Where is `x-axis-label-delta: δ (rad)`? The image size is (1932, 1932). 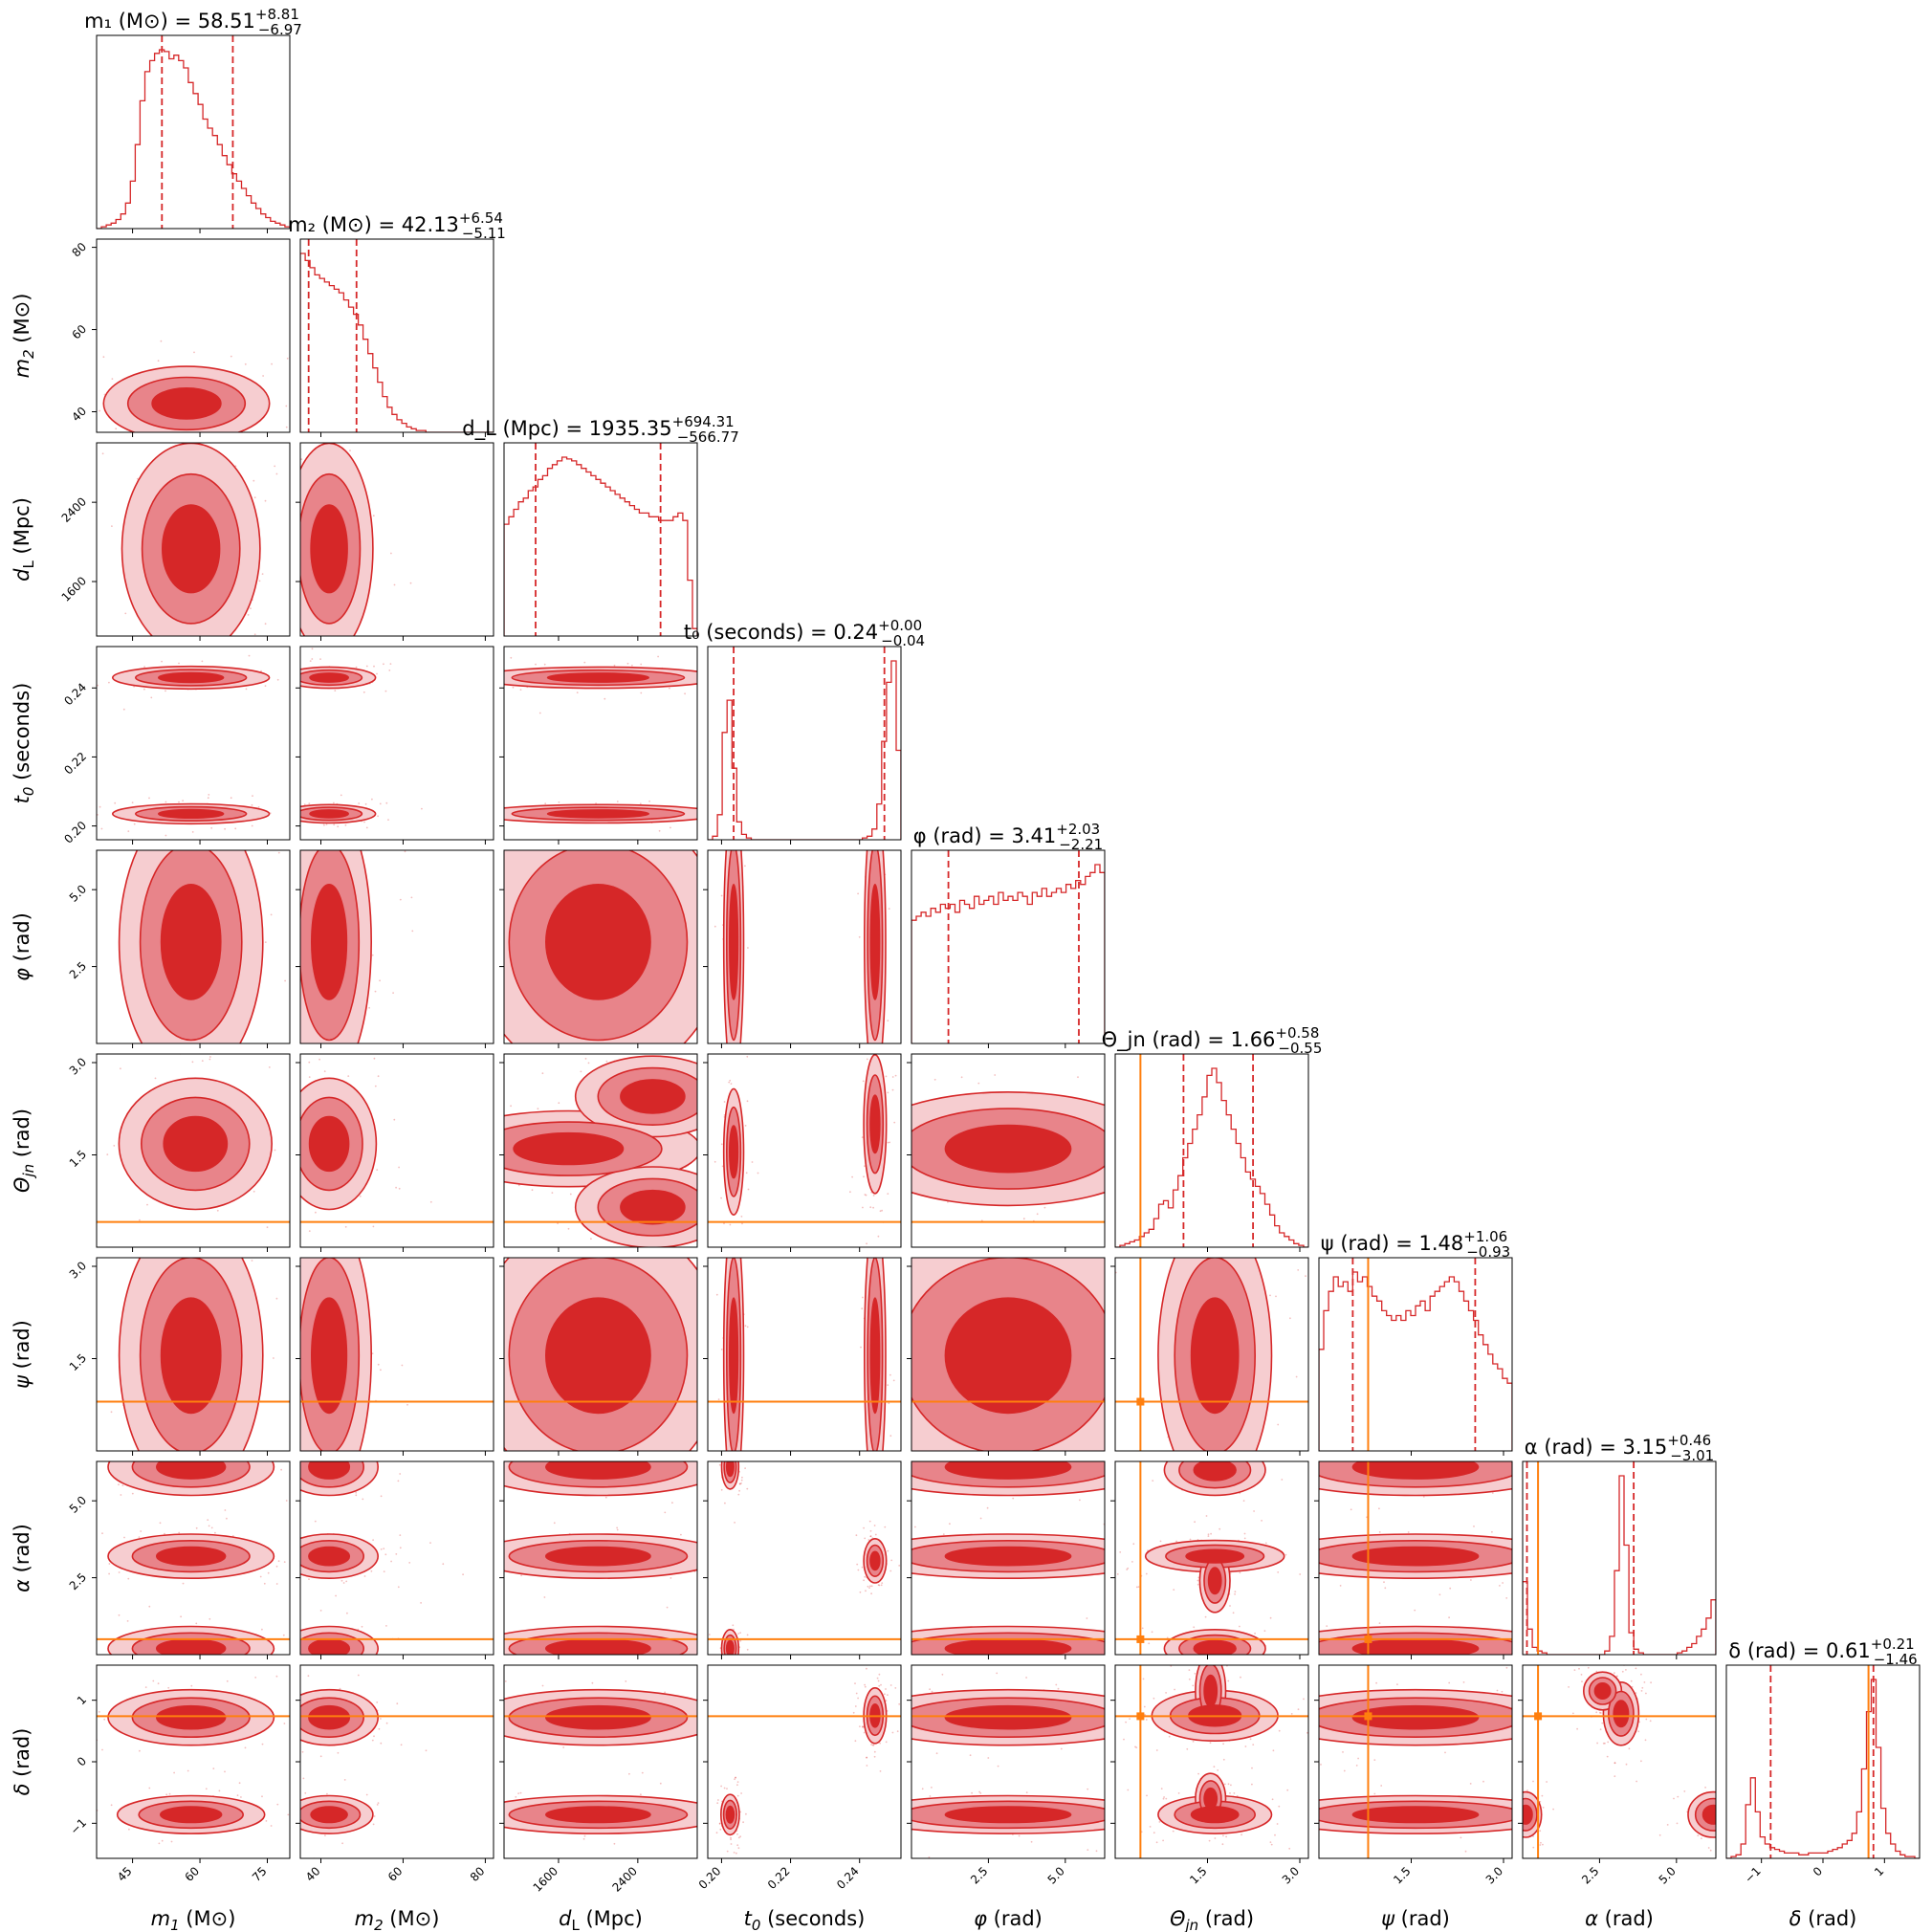 x-axis-label-delta: δ (rad) is located at coordinates (1823, 1918).